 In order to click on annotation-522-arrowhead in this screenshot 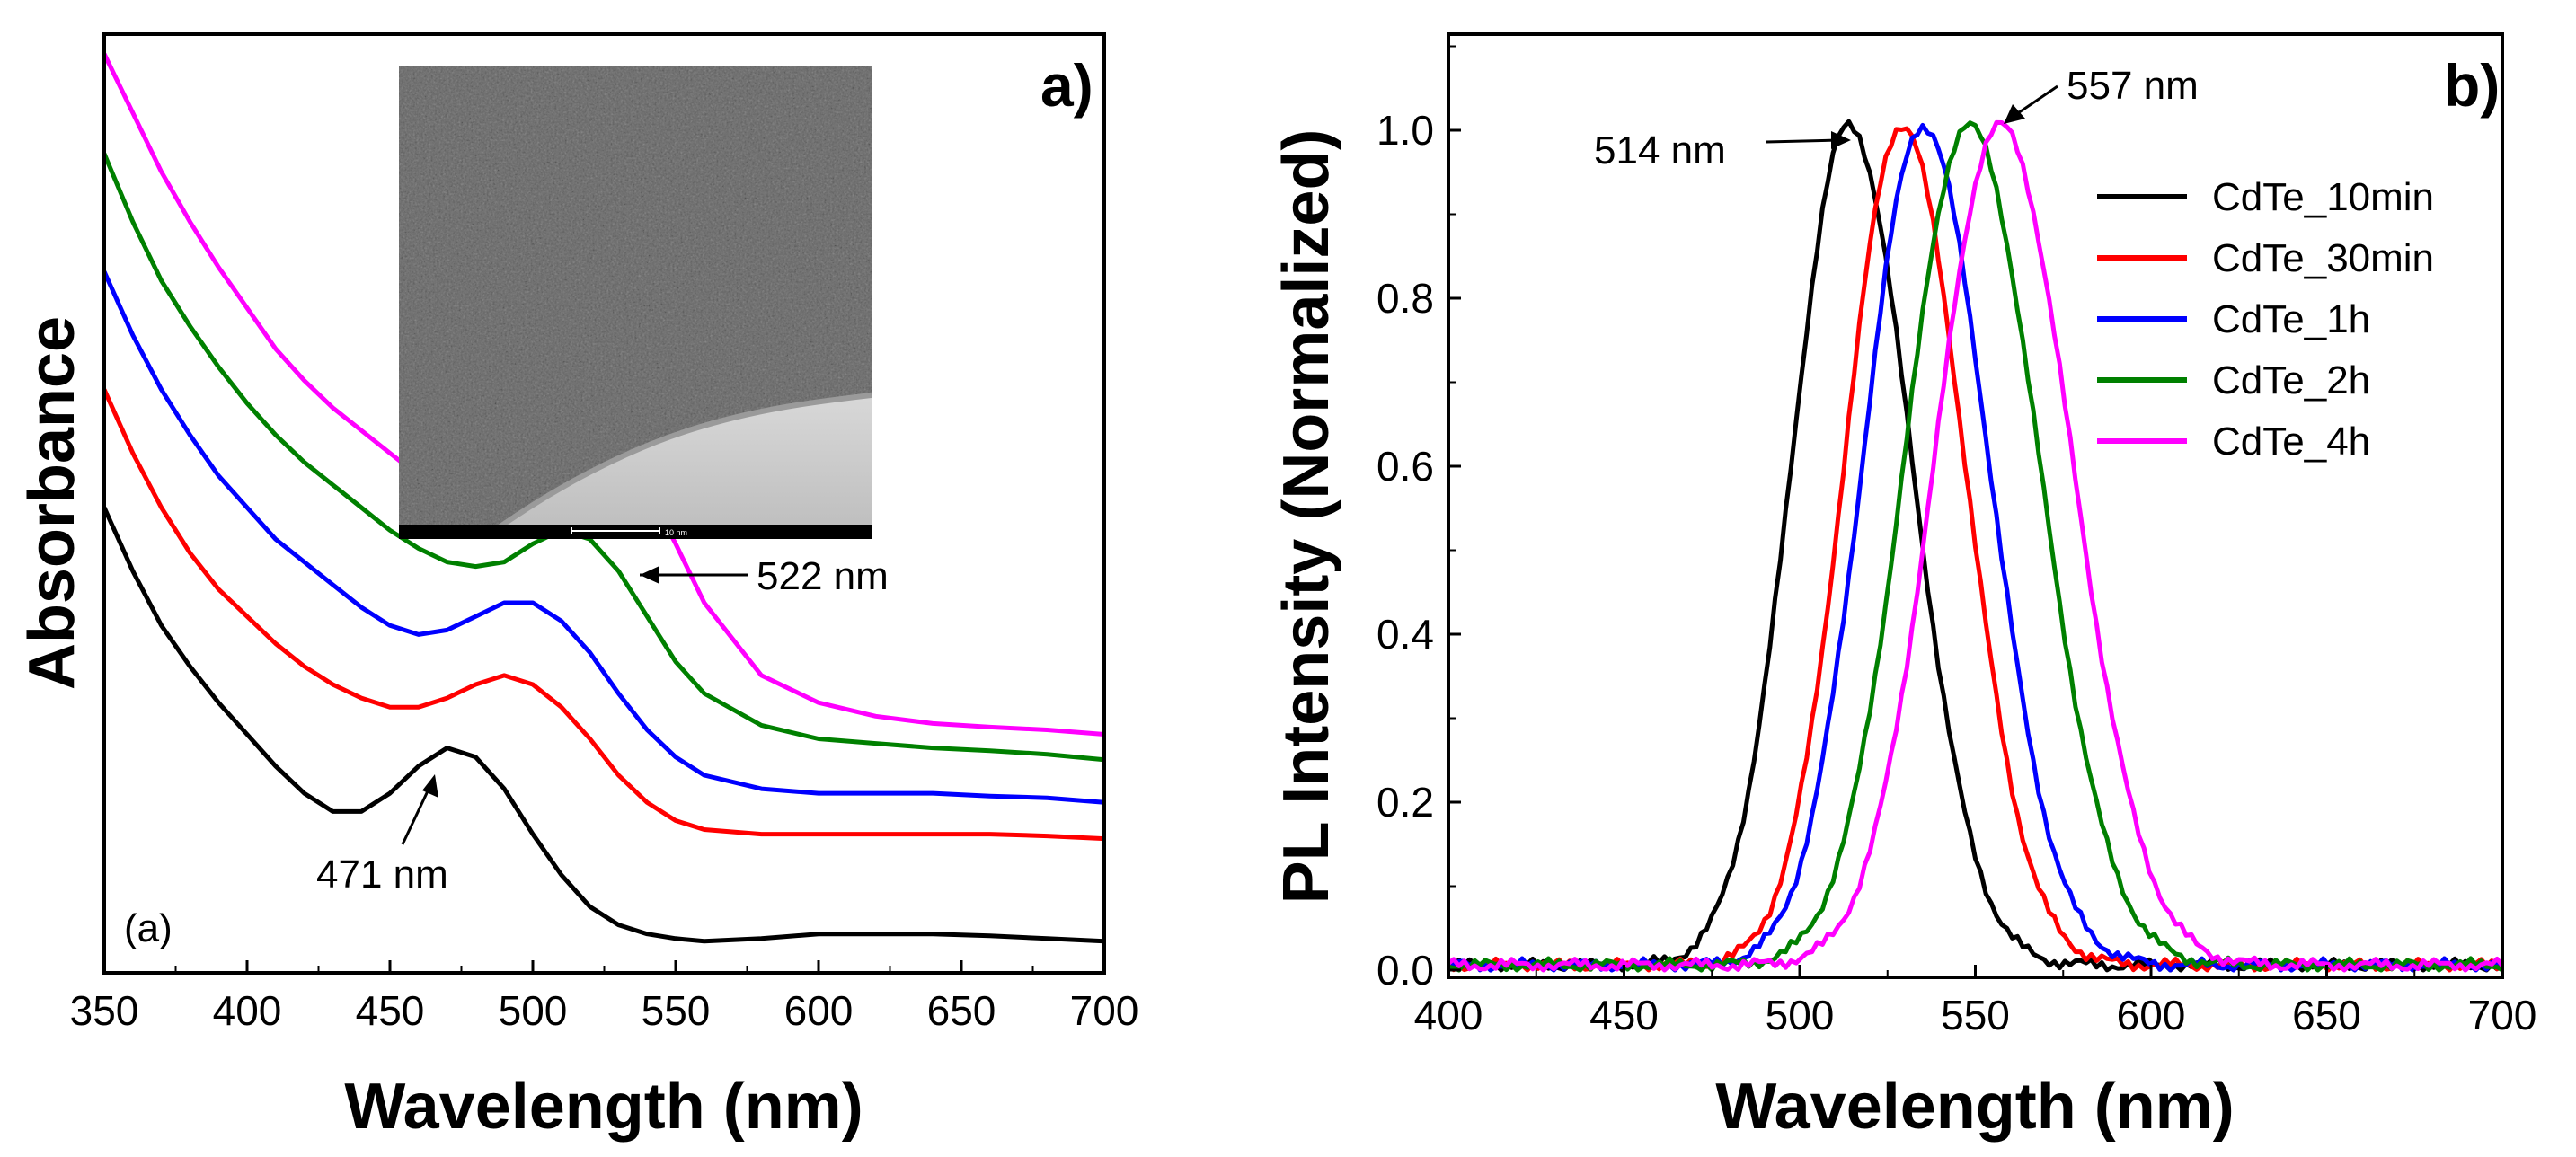, I will do `click(650, 575)`.